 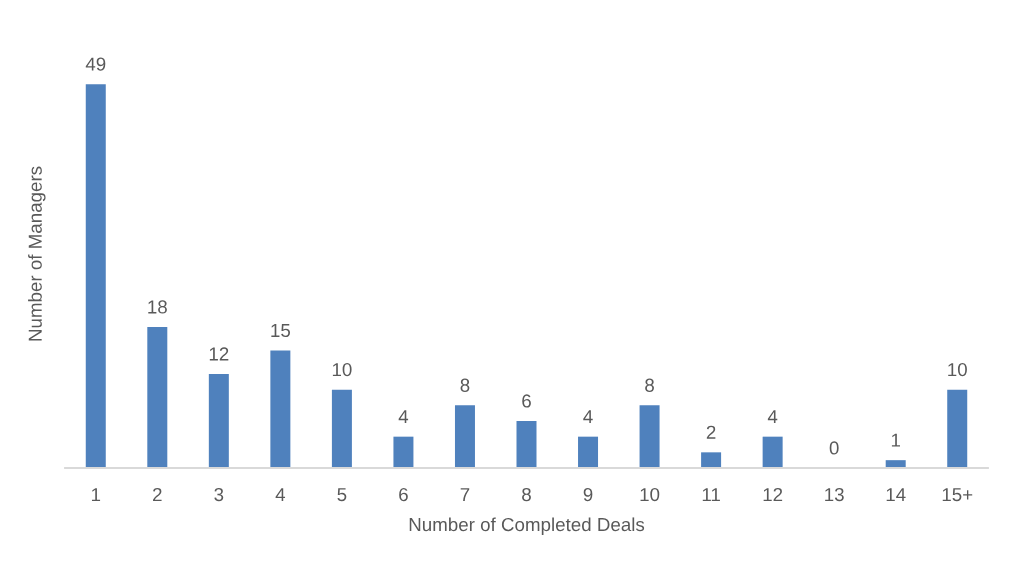 What do you see at coordinates (95, 64) in the screenshot?
I see `data-label: 49` at bounding box center [95, 64].